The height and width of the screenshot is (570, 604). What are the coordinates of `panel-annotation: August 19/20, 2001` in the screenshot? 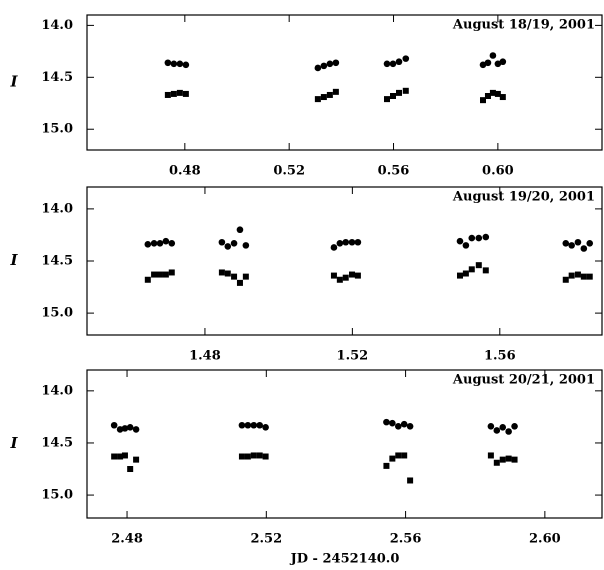 It's located at (523, 197).